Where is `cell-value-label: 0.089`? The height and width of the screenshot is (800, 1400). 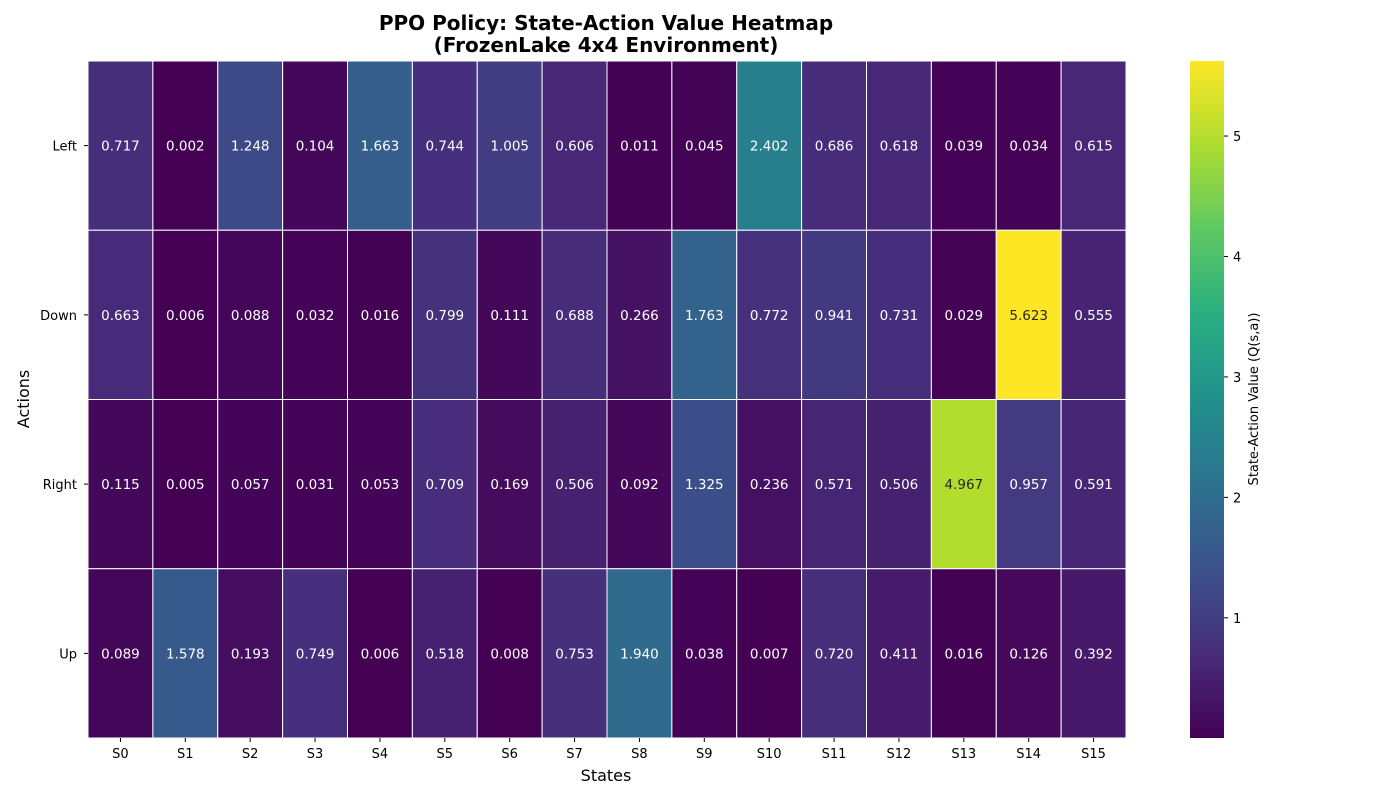
cell-value-label: 0.089 is located at coordinates (120, 654).